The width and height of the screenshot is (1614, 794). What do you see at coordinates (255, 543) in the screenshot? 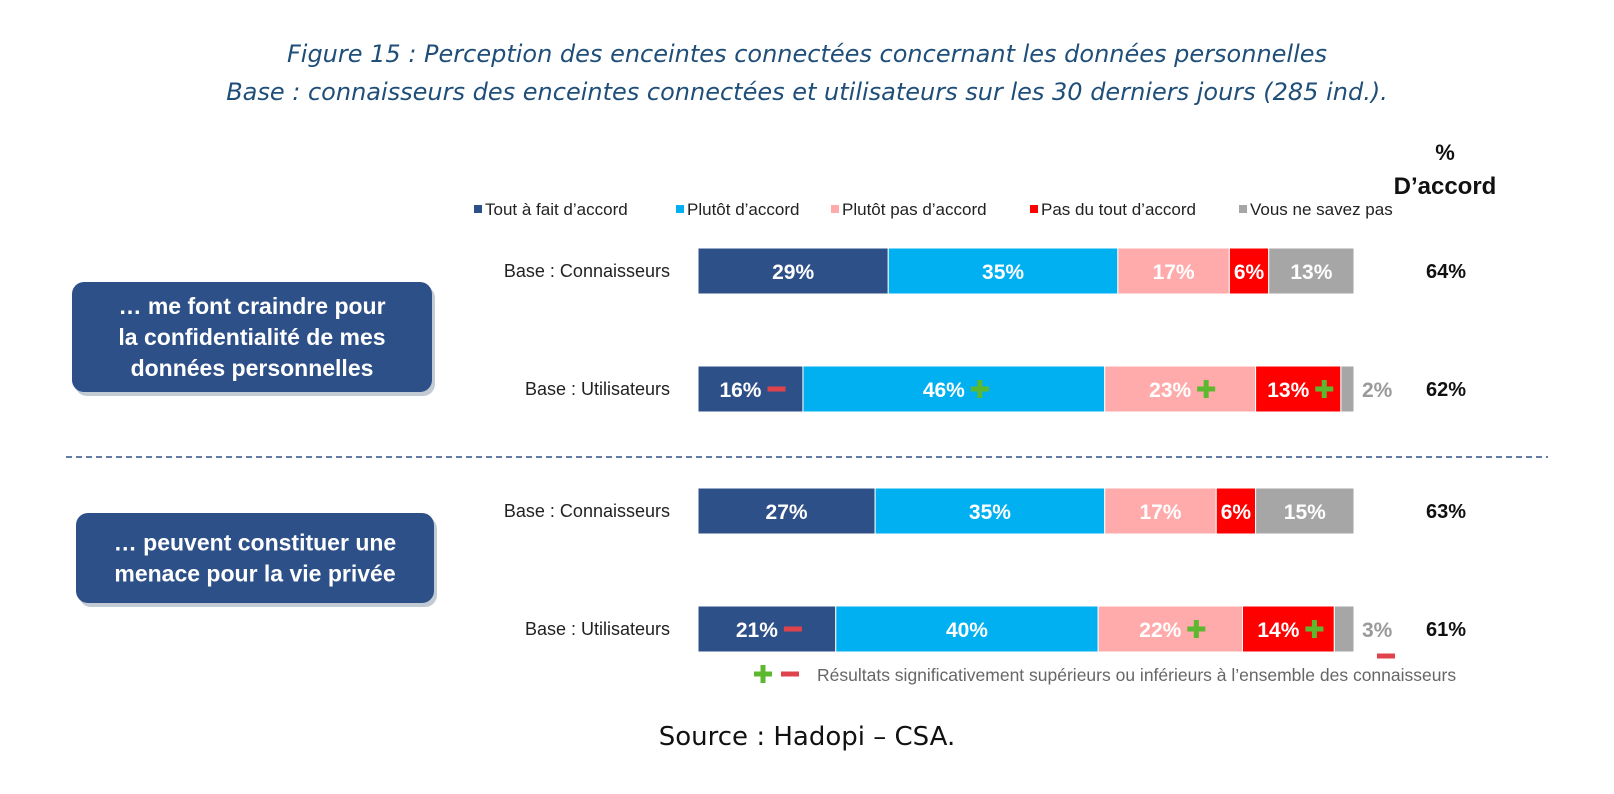
I see `group-label-2-line-1: … peuvent constituer une` at bounding box center [255, 543].